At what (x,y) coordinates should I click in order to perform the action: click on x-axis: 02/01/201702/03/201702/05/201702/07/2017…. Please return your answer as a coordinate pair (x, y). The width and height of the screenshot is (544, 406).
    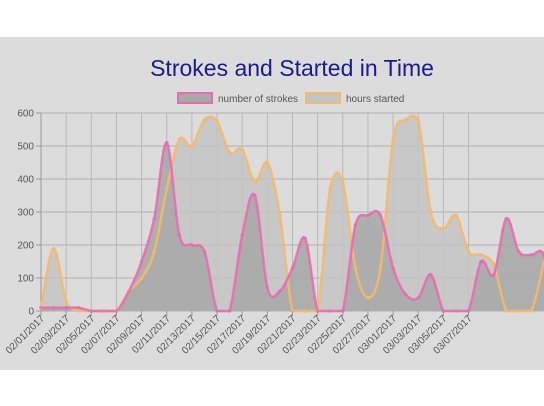
    Looking at the image, I should click on (239, 334).